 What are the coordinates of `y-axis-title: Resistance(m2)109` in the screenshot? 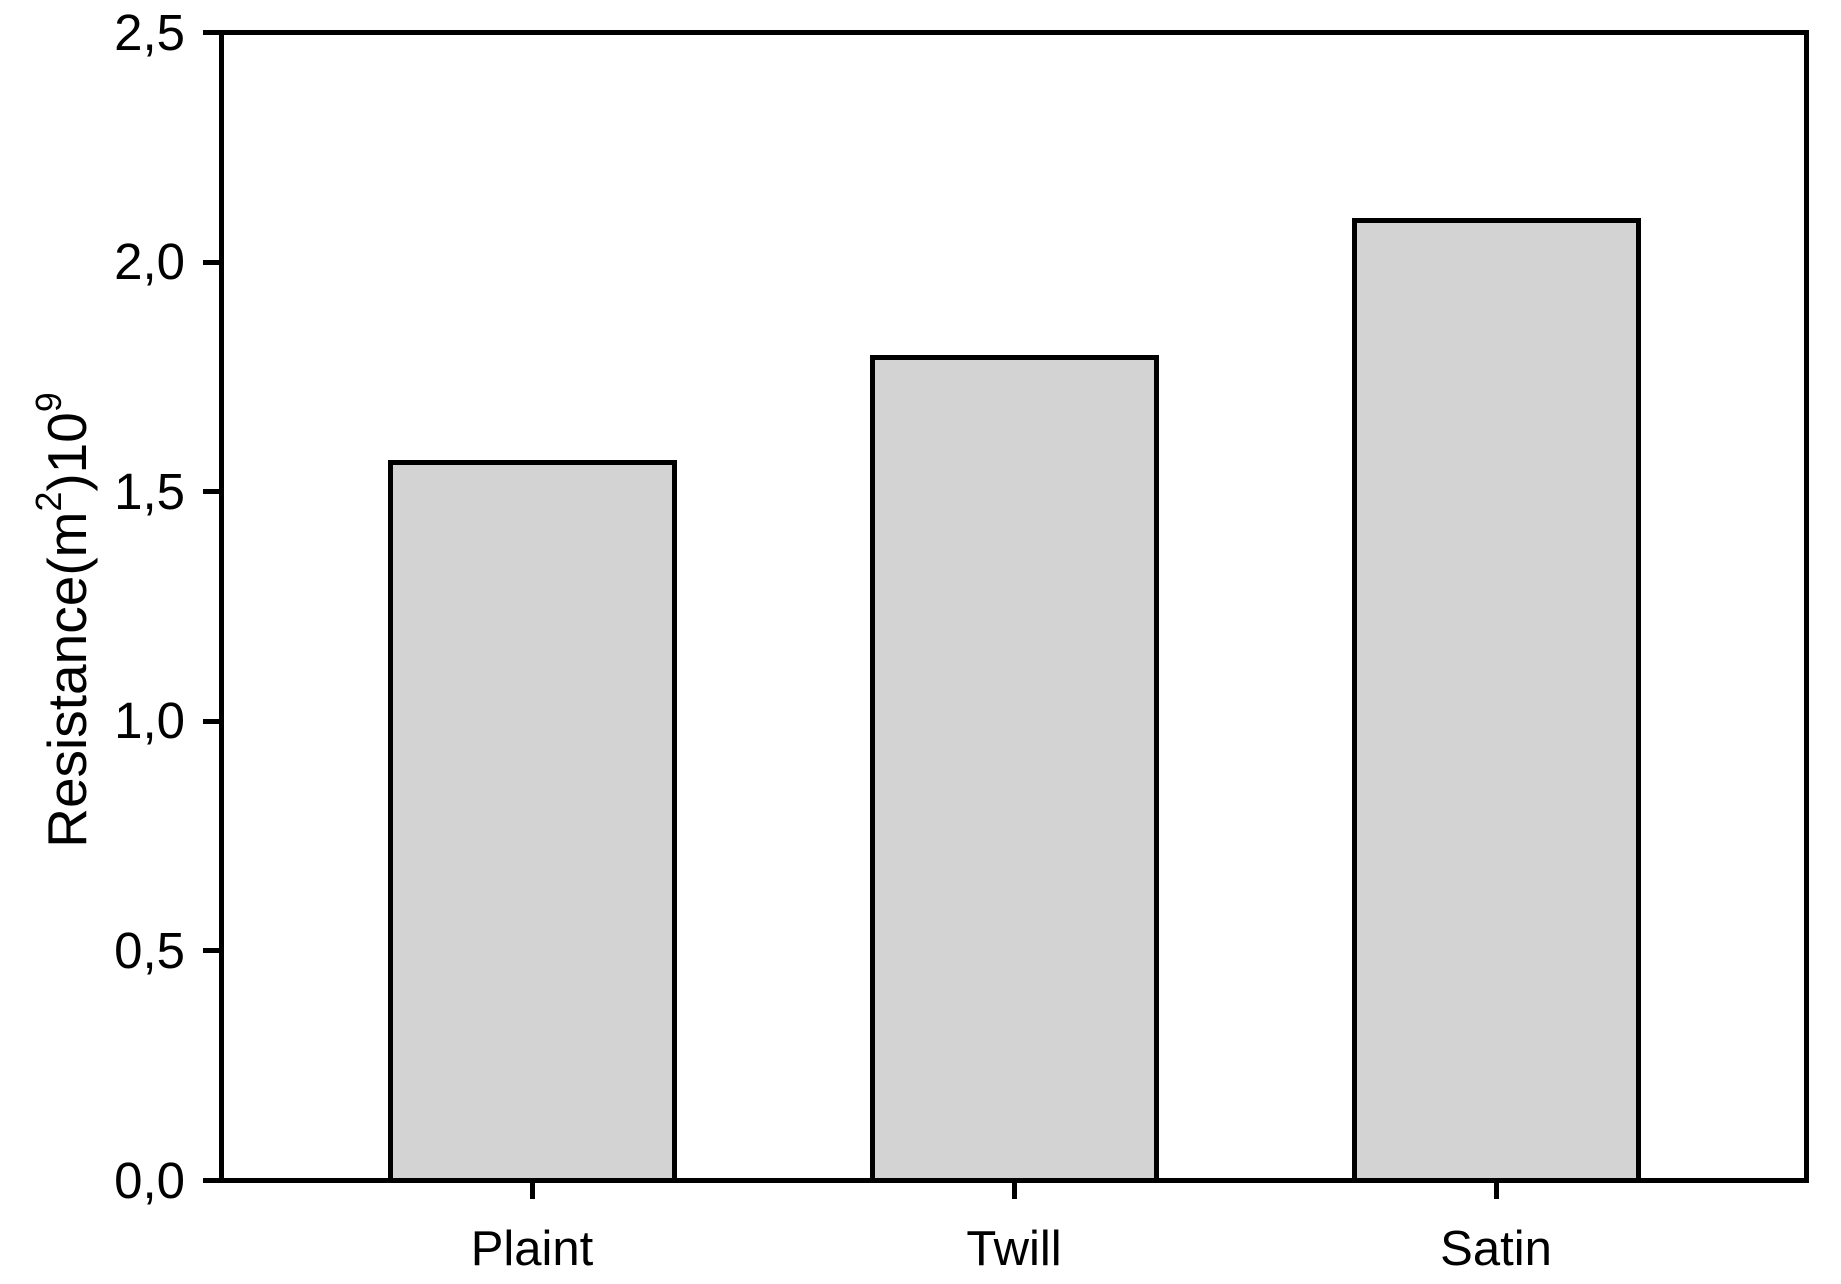 It's located at (63, 620).